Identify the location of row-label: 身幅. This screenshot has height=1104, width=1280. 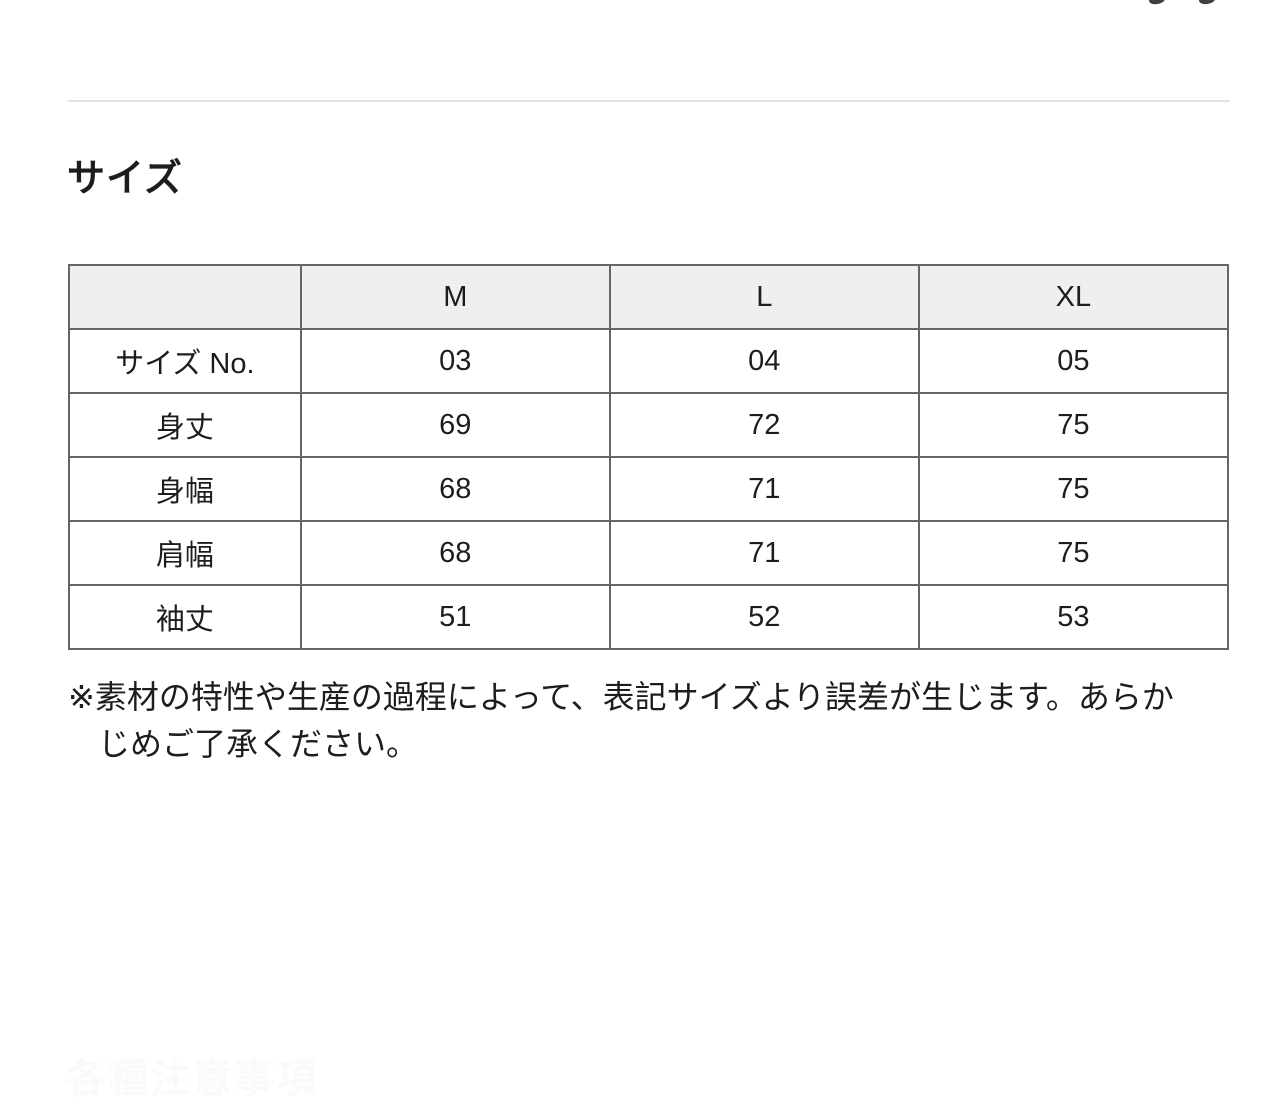
(185, 489).